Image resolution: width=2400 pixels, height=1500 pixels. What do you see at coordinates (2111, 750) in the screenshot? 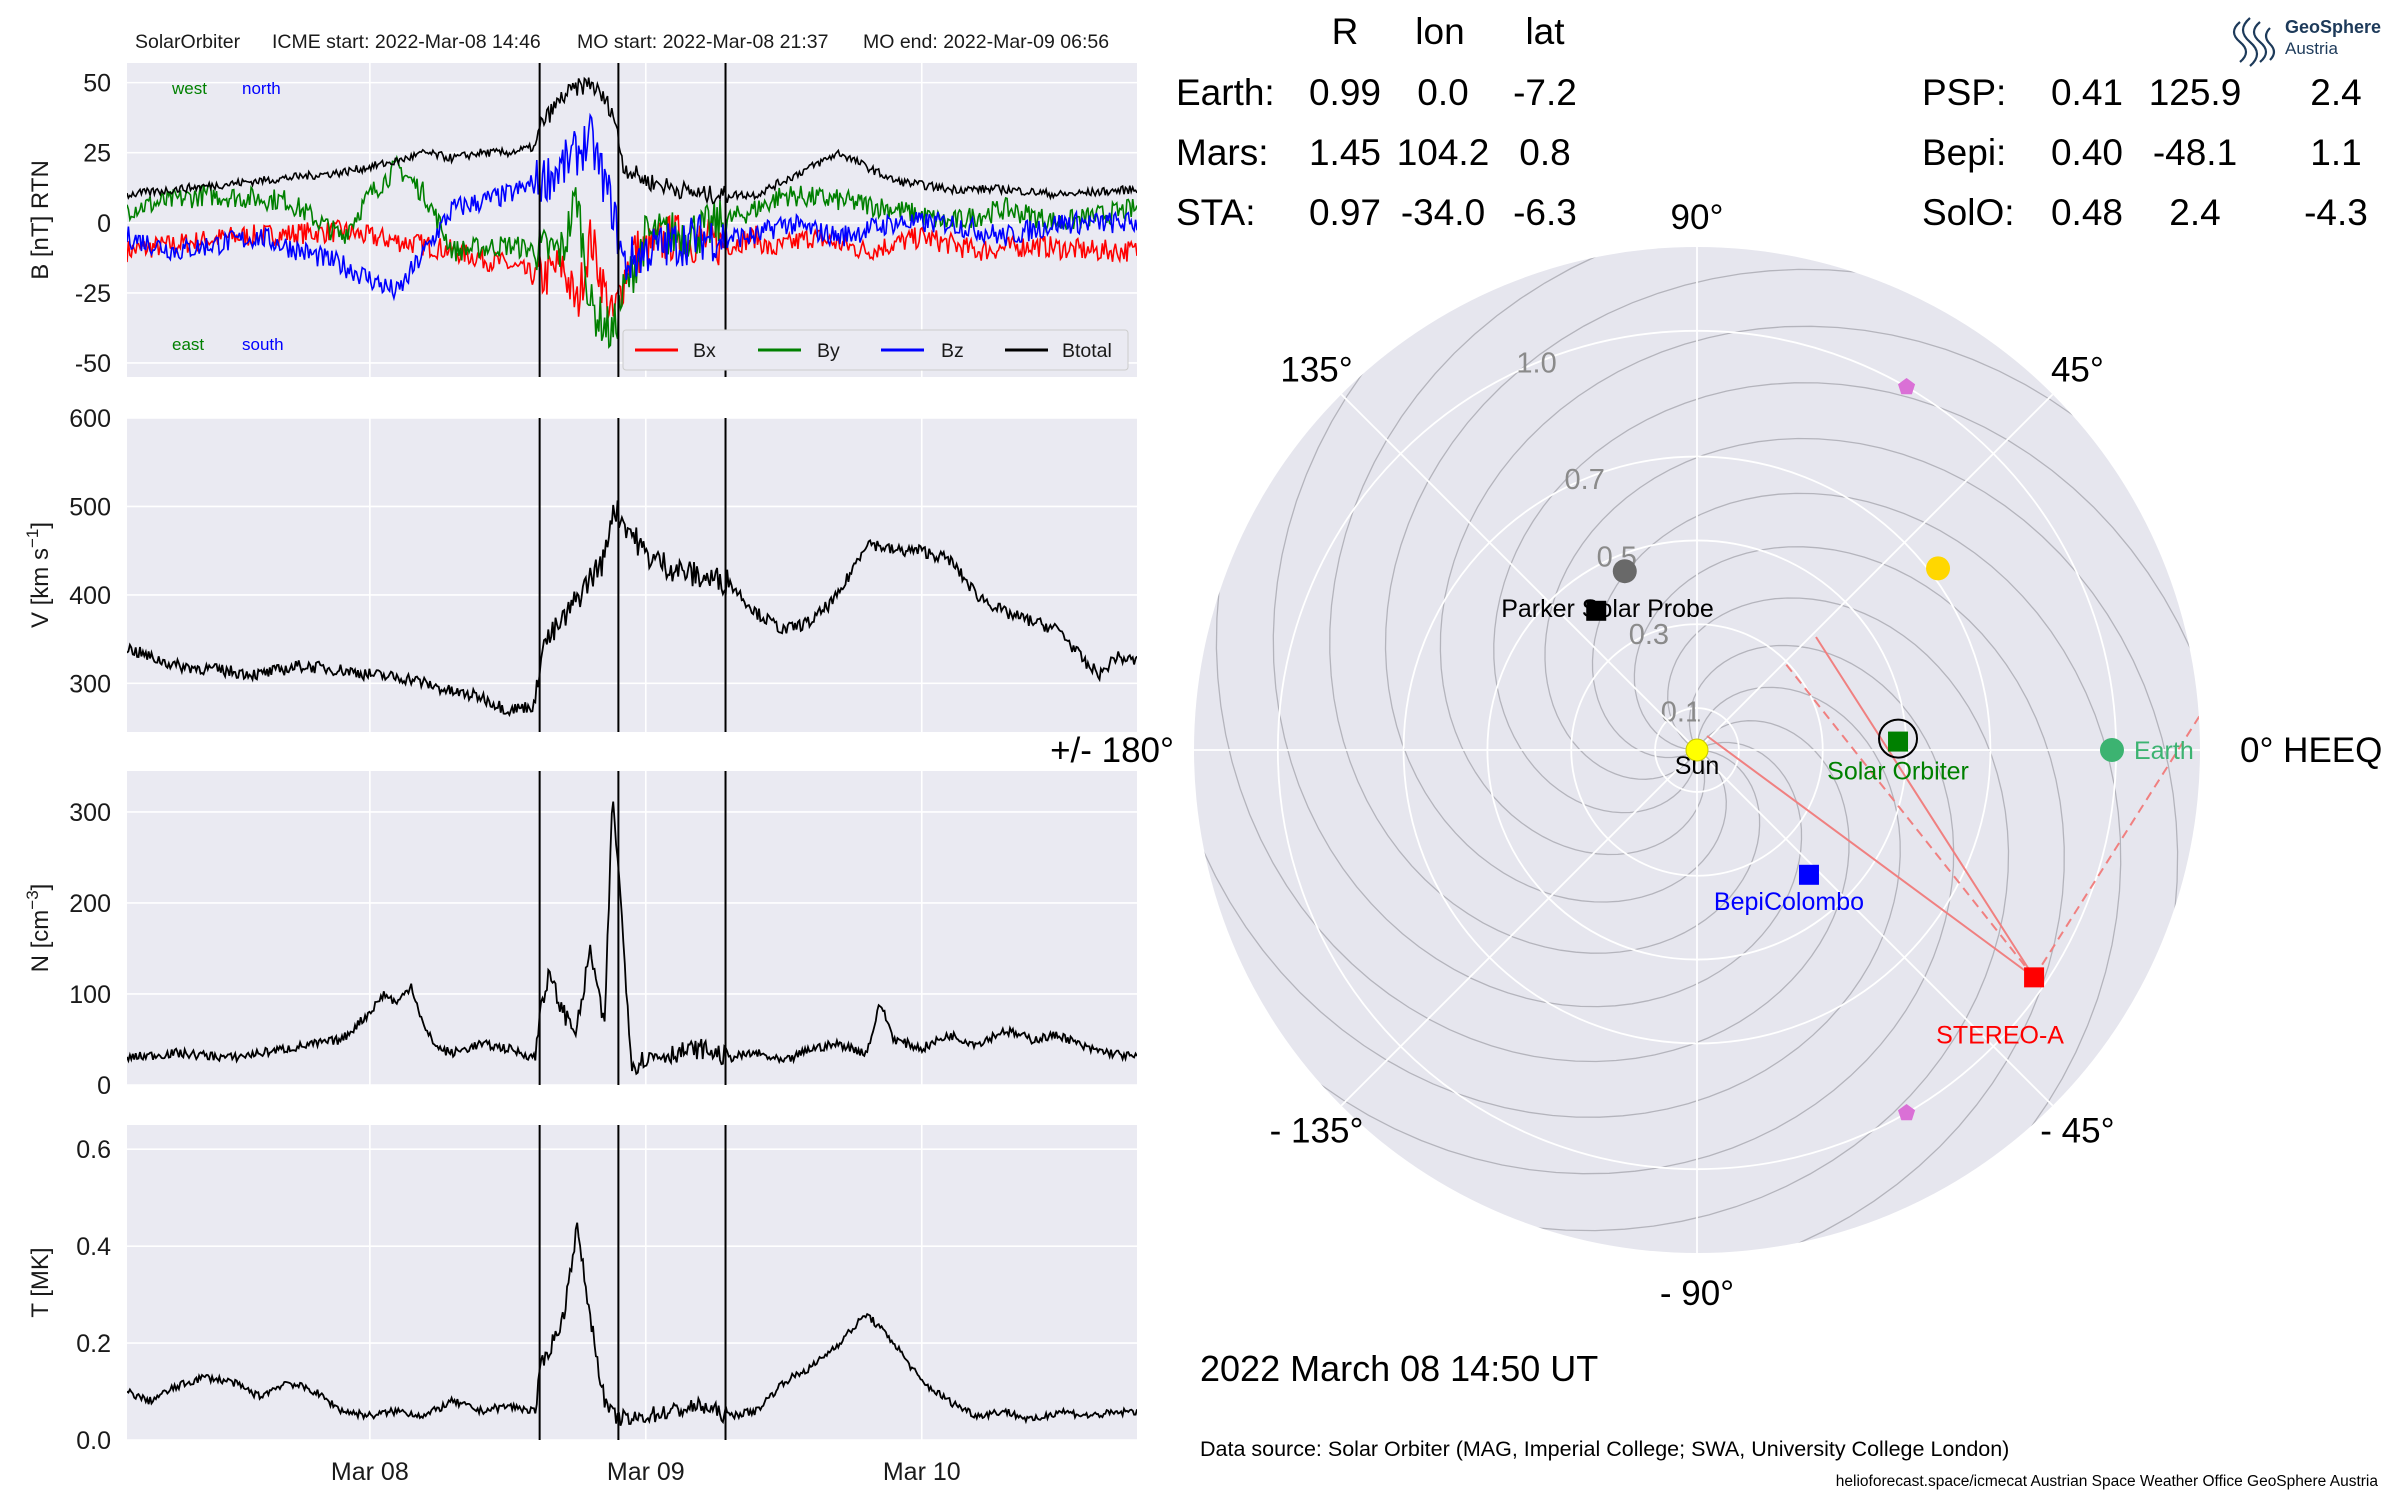
I see `marker-earth` at bounding box center [2111, 750].